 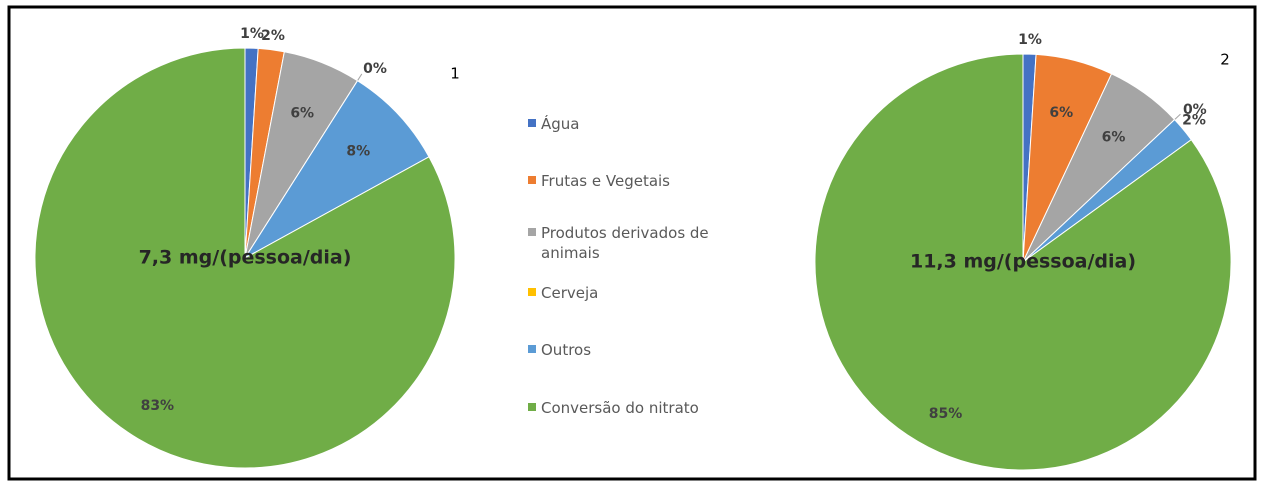 I want to click on chart-title: 2, so click(x=1225, y=60).